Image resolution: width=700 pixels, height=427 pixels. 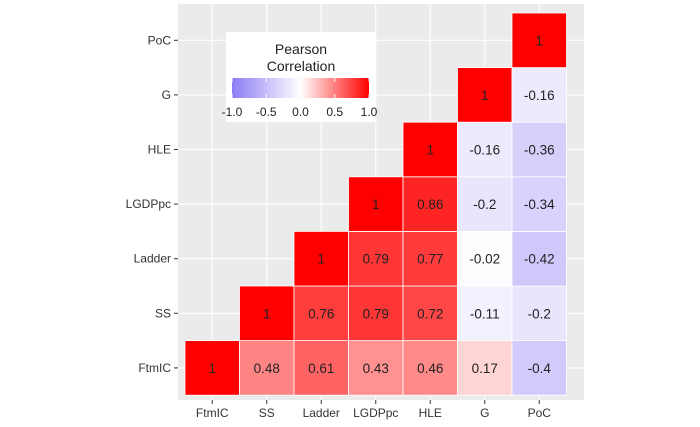 I want to click on heatmap-cell-g-g, so click(x=485, y=95).